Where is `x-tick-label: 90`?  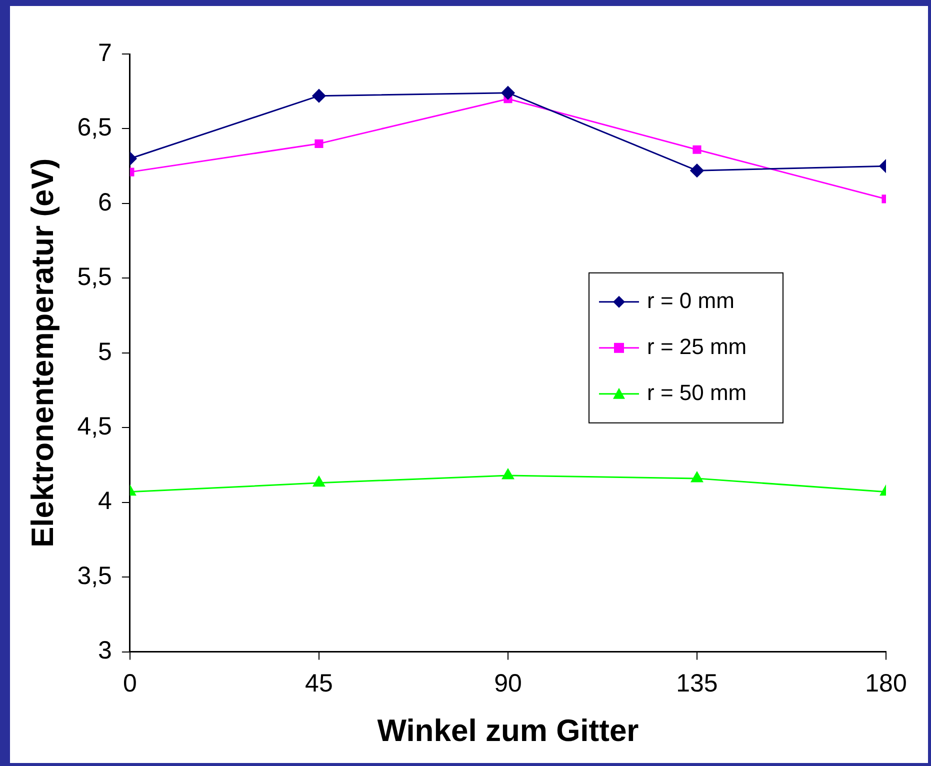 x-tick-label: 90 is located at coordinates (508, 684).